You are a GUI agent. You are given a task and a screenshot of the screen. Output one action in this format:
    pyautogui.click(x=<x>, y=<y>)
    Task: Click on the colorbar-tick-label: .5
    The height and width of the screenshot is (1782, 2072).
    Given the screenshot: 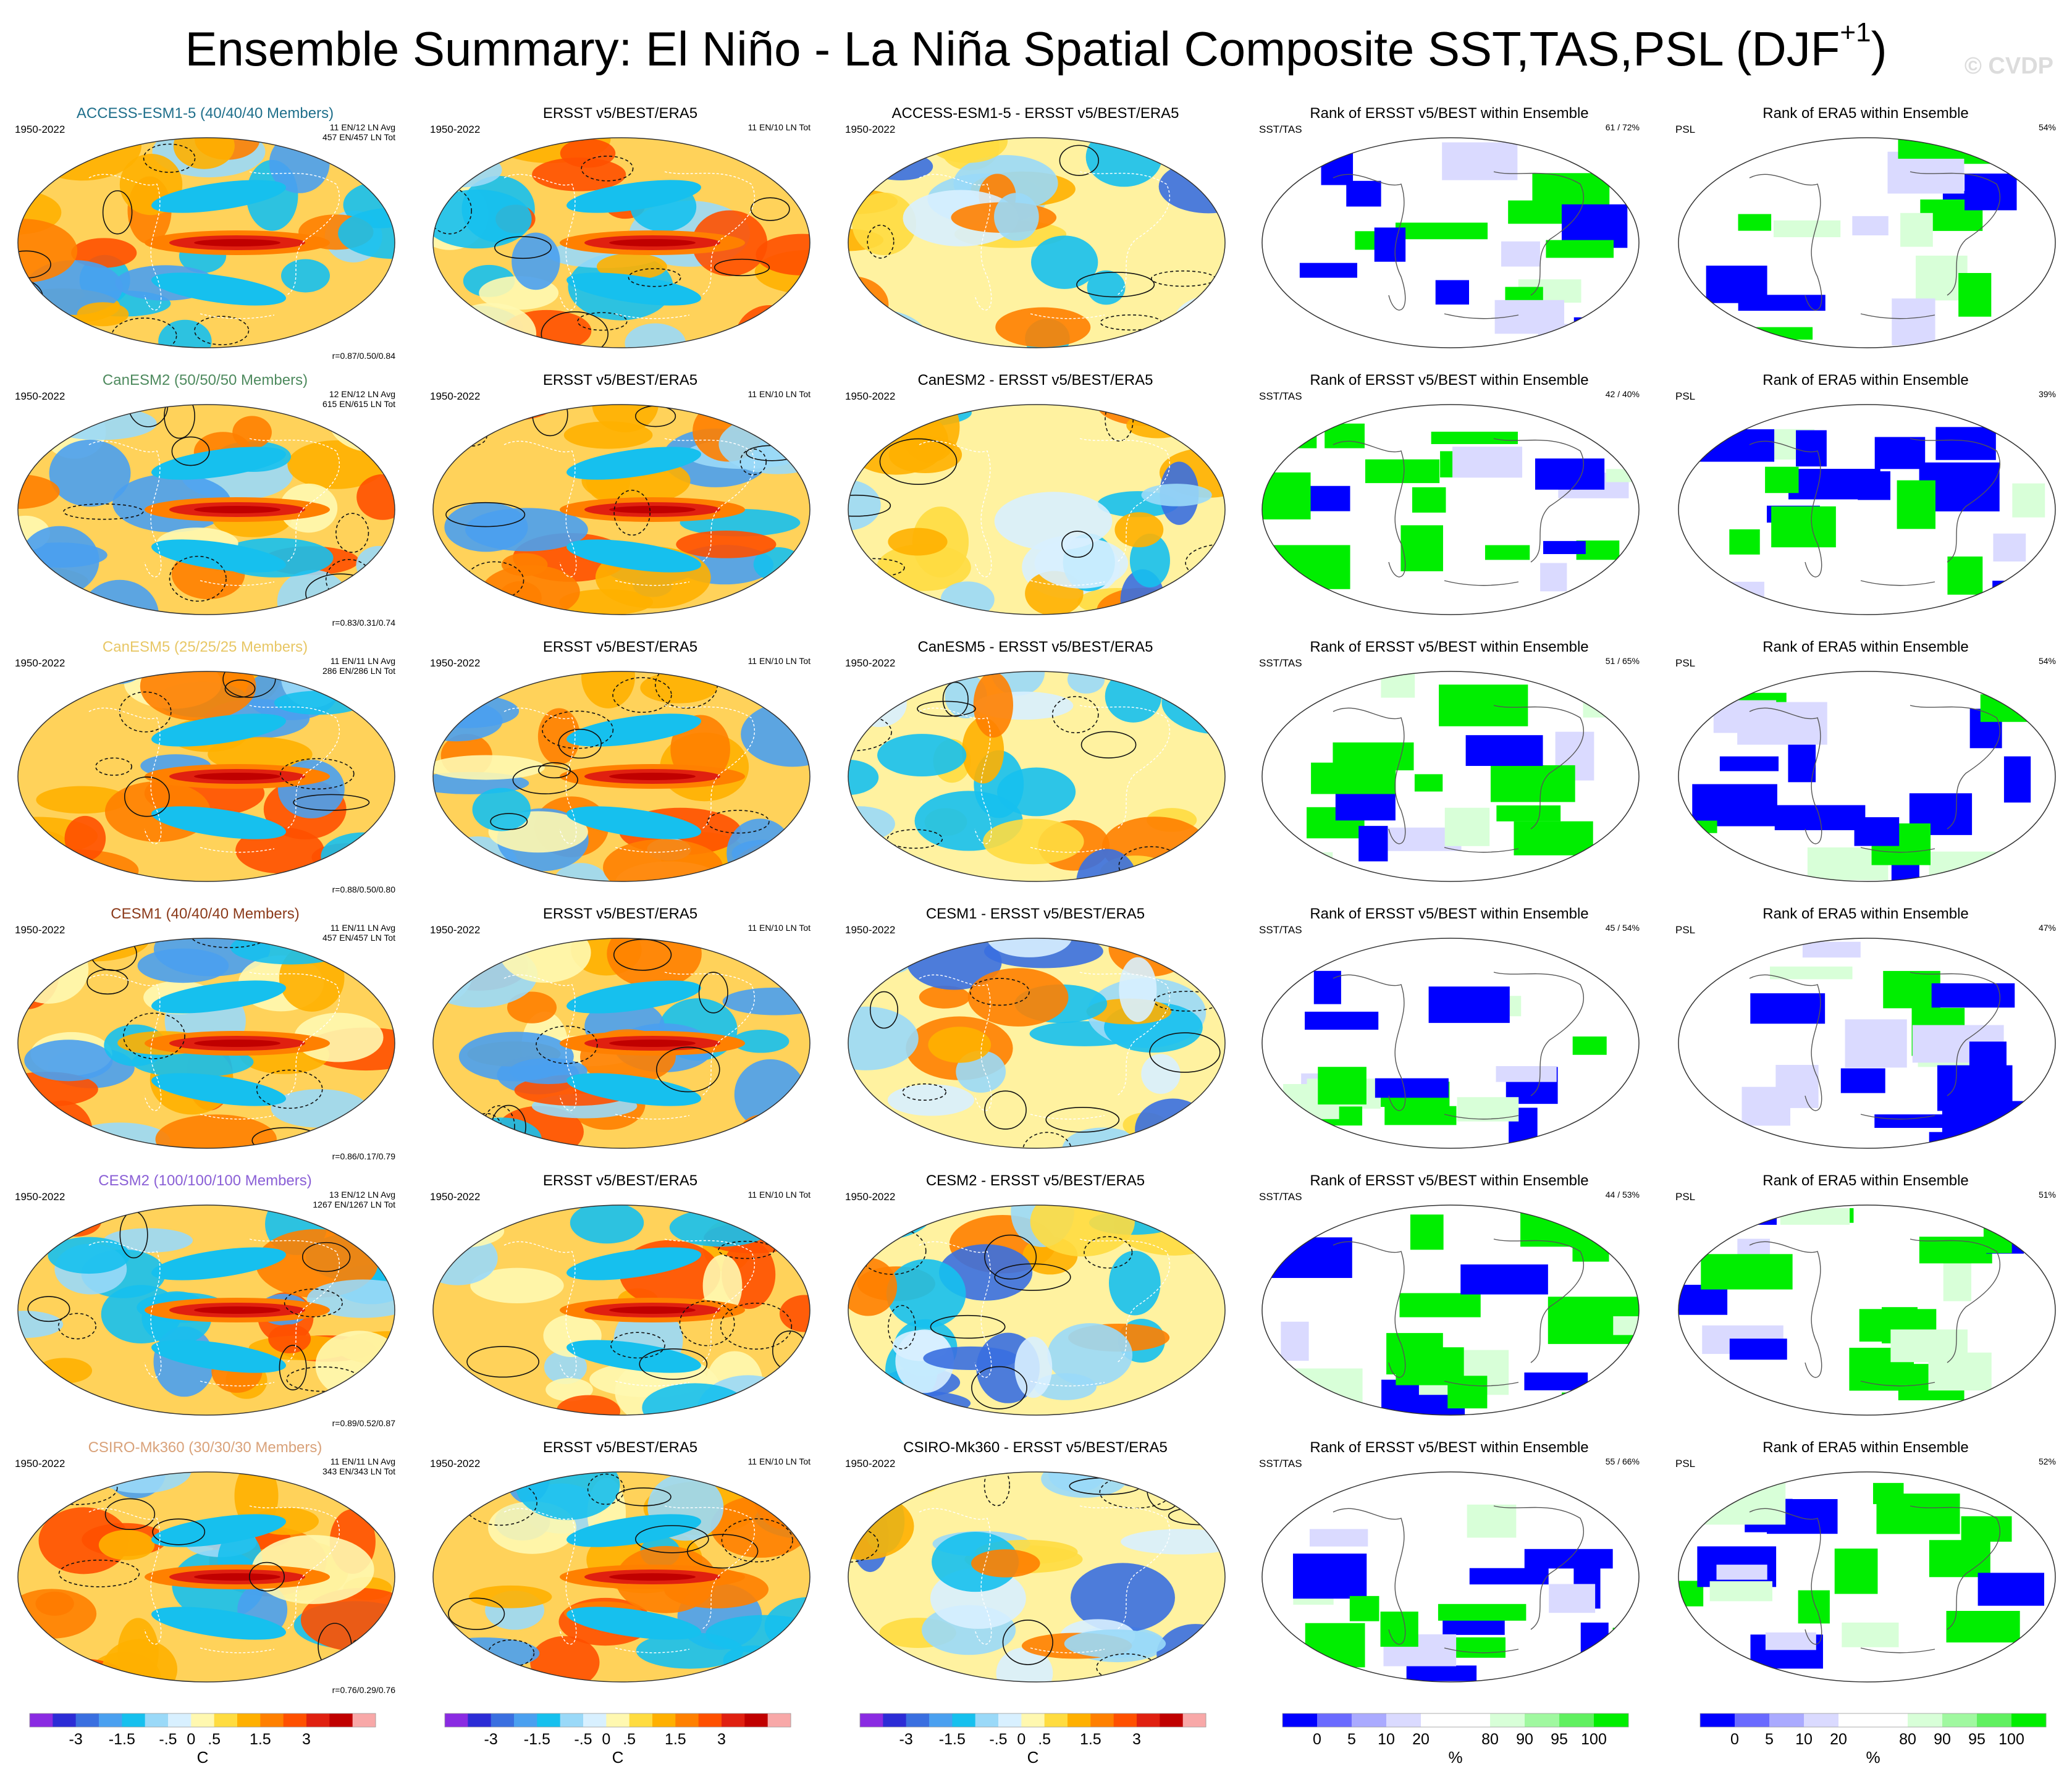 What is the action you would take?
    pyautogui.click(x=1044, y=1739)
    